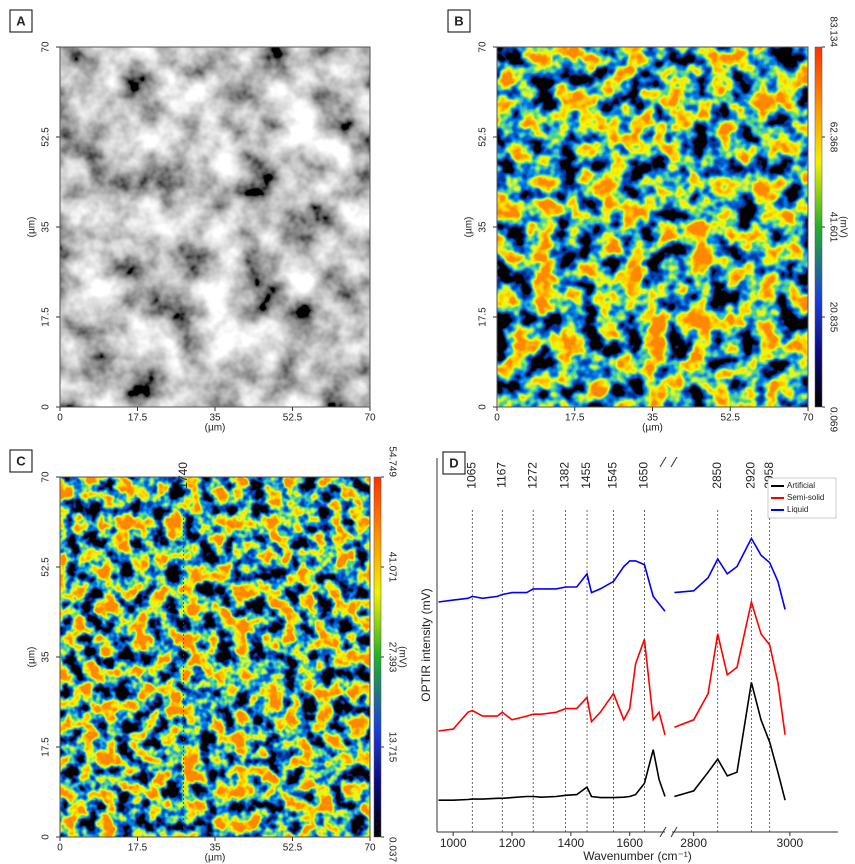 The height and width of the screenshot is (864, 855). What do you see at coordinates (644, 475) in the screenshot?
I see `peak-label: 1650` at bounding box center [644, 475].